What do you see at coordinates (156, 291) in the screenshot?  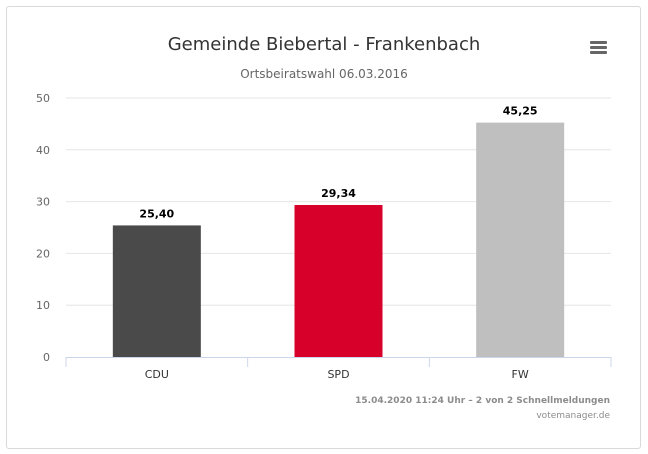 I see `bar-cdu` at bounding box center [156, 291].